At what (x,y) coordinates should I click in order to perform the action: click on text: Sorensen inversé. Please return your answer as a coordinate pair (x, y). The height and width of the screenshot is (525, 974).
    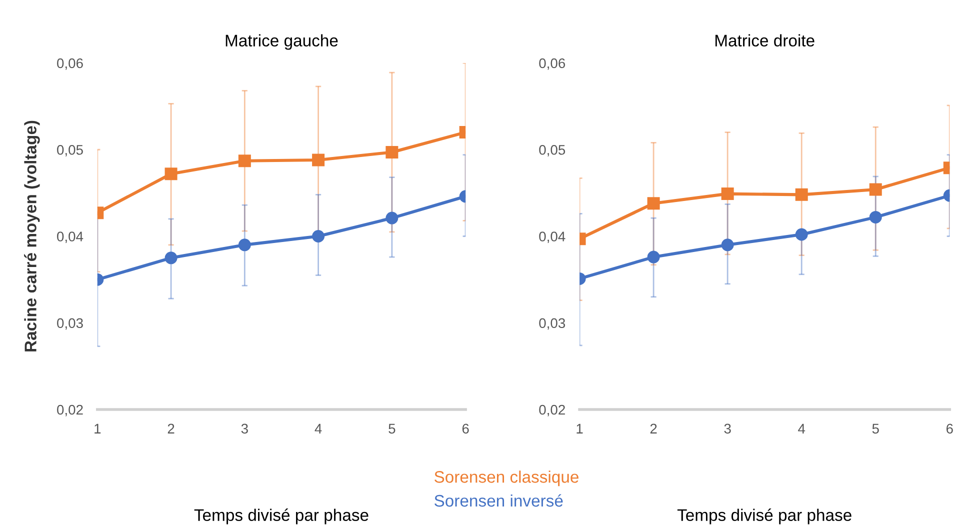
    Looking at the image, I should click on (498, 500).